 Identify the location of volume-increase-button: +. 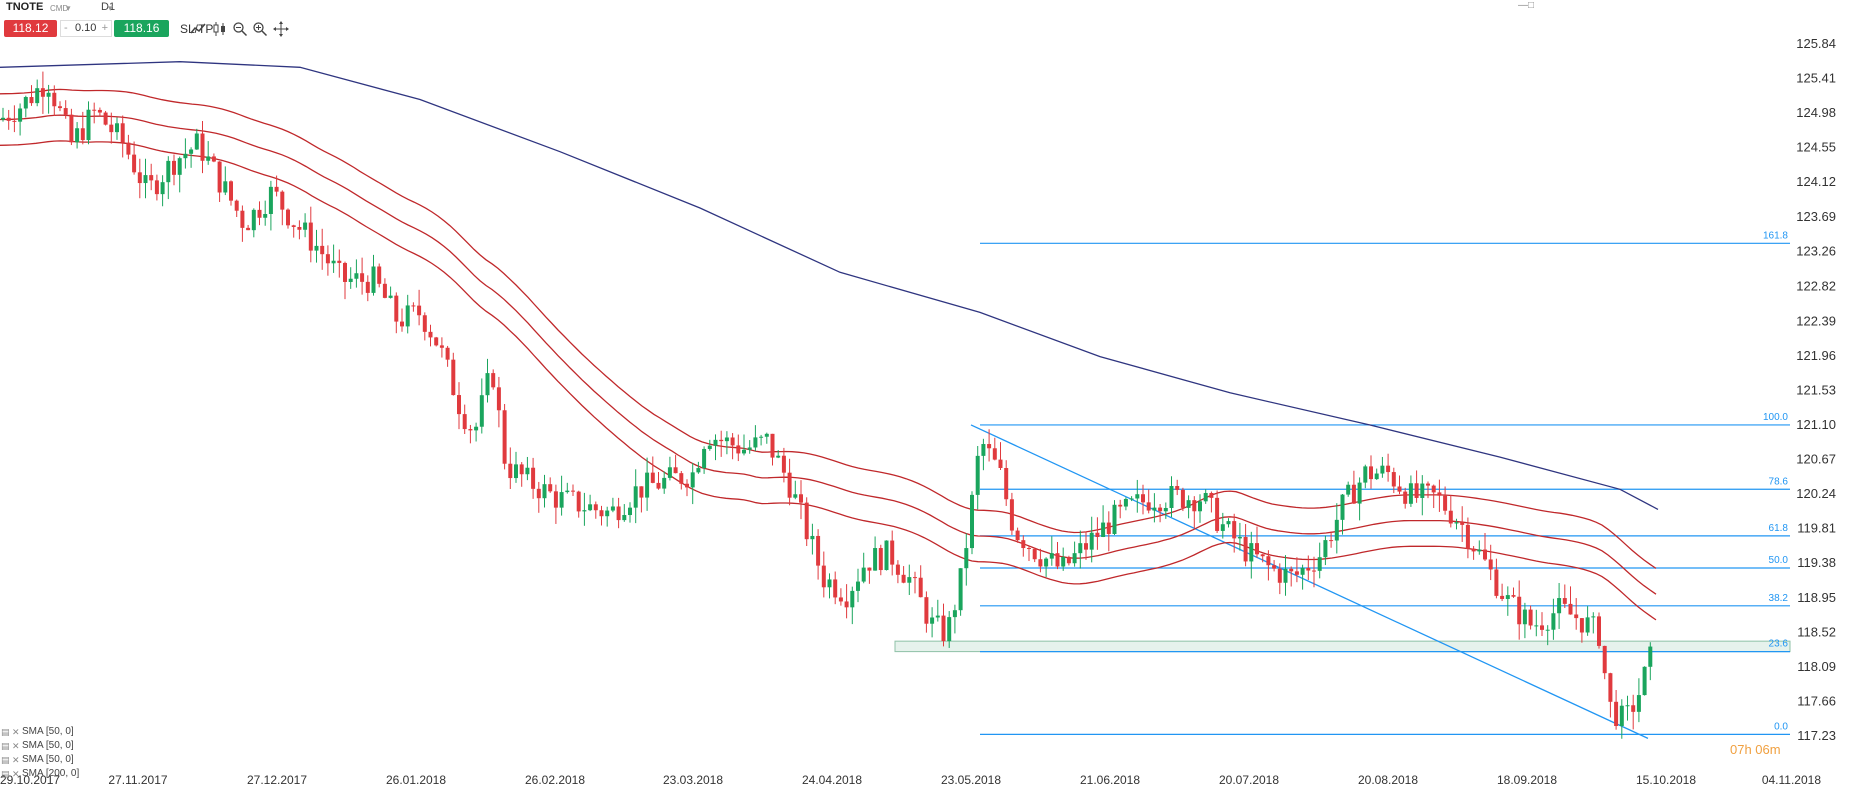
(104, 28).